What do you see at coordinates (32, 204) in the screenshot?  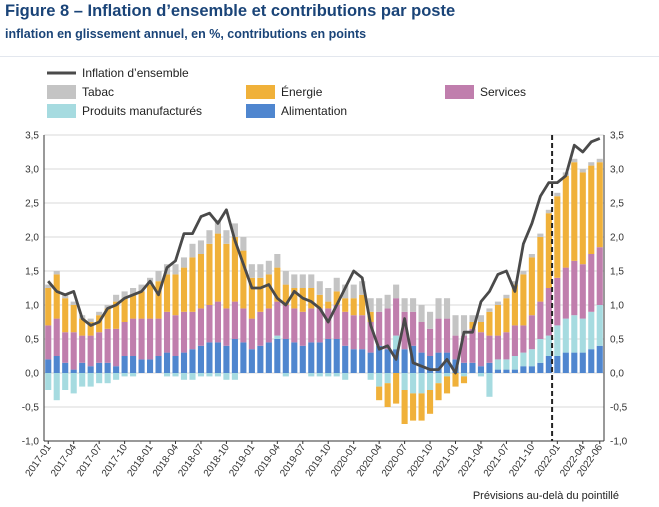 I see `y-tick-label-left: 2,5` at bounding box center [32, 204].